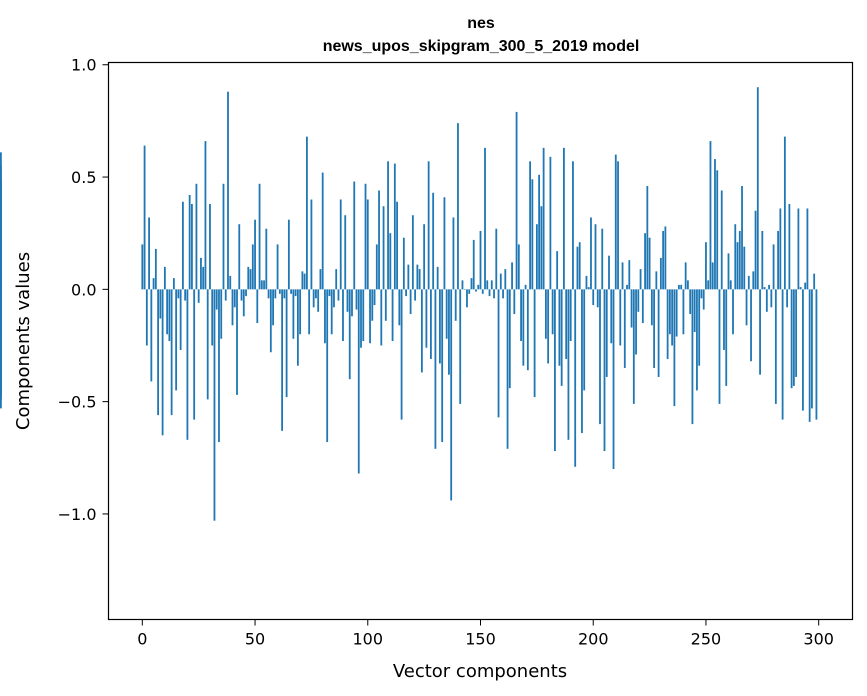 Image resolution: width=867 pixels, height=696 pixels. I want to click on x-tick-label: 250, so click(706, 639).